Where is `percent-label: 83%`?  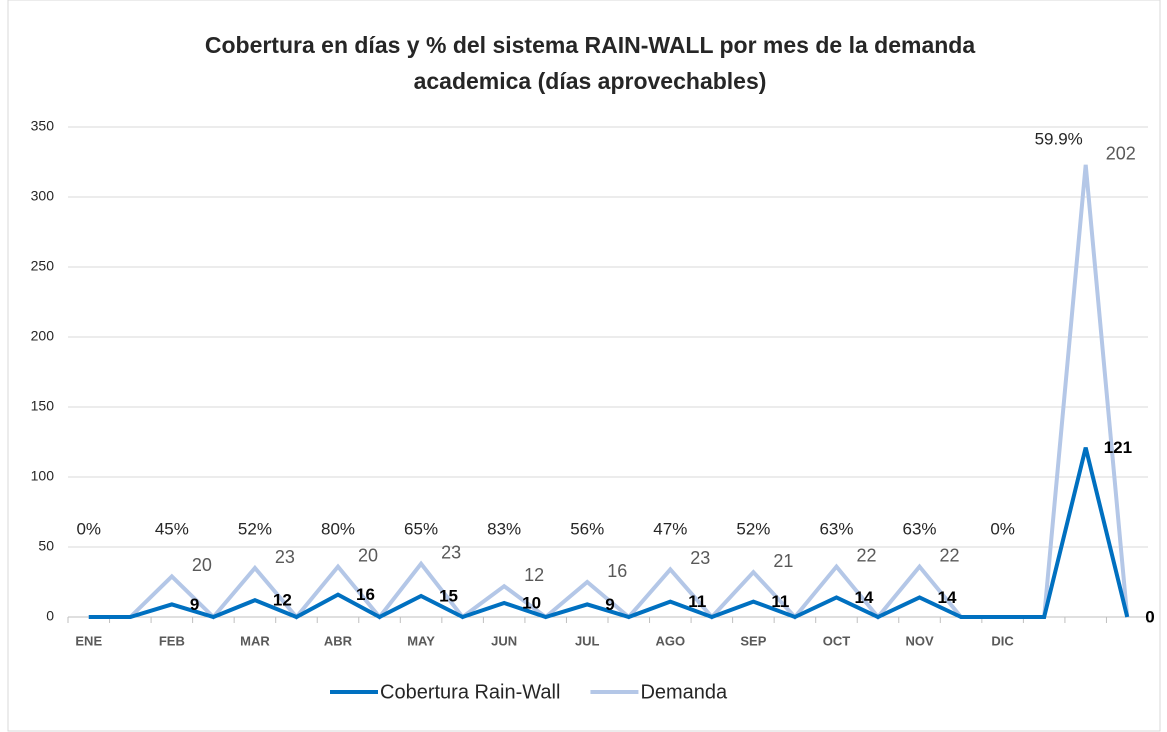
percent-label: 83% is located at coordinates (504, 528).